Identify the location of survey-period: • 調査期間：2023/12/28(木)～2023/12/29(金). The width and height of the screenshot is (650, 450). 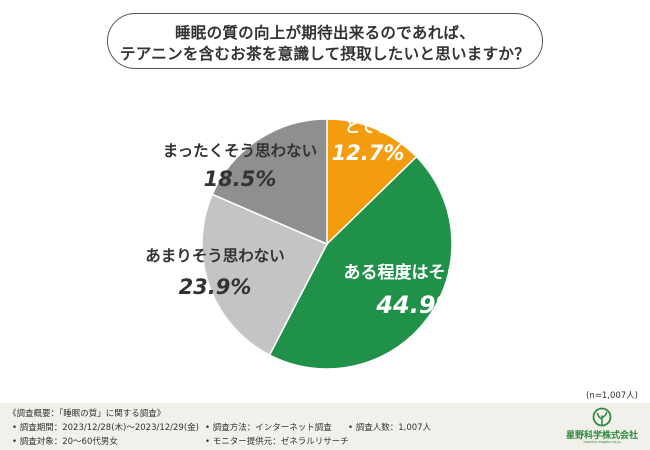
(105, 428).